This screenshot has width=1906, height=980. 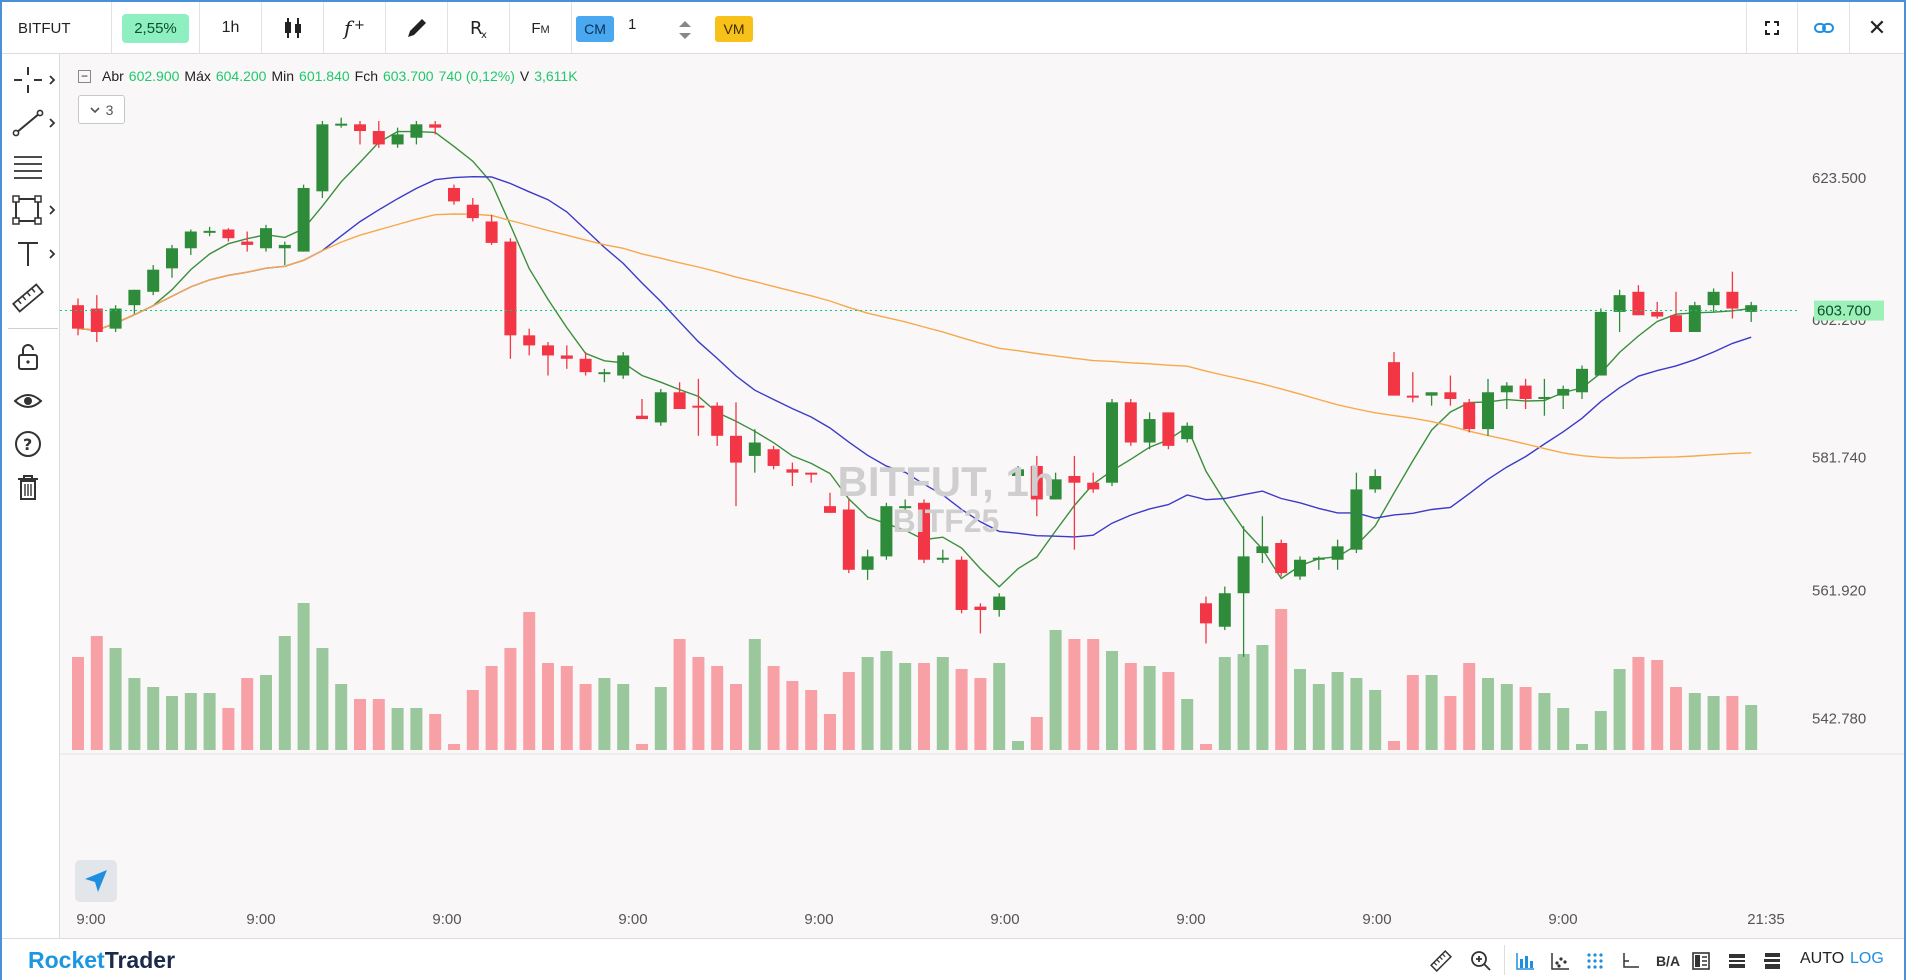 I want to click on scatter-icon, so click(x=1560, y=961).